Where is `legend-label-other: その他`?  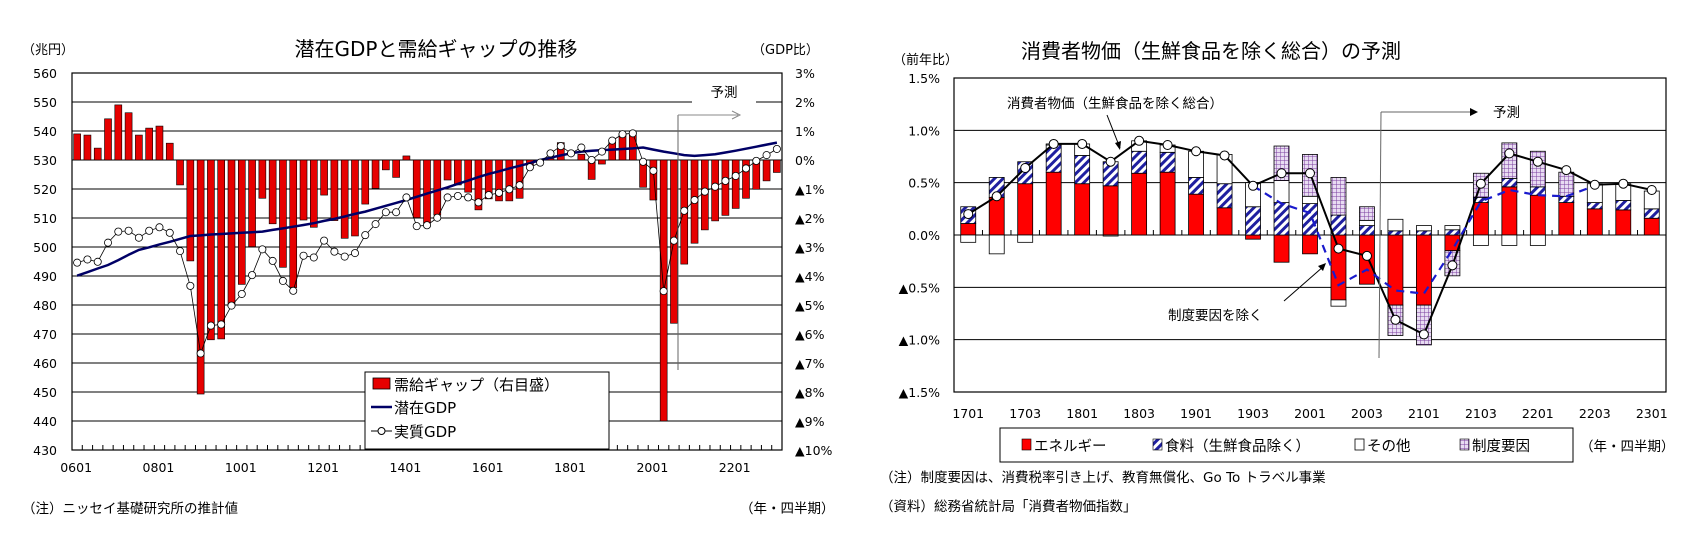
legend-label-other: その他 is located at coordinates (1389, 446).